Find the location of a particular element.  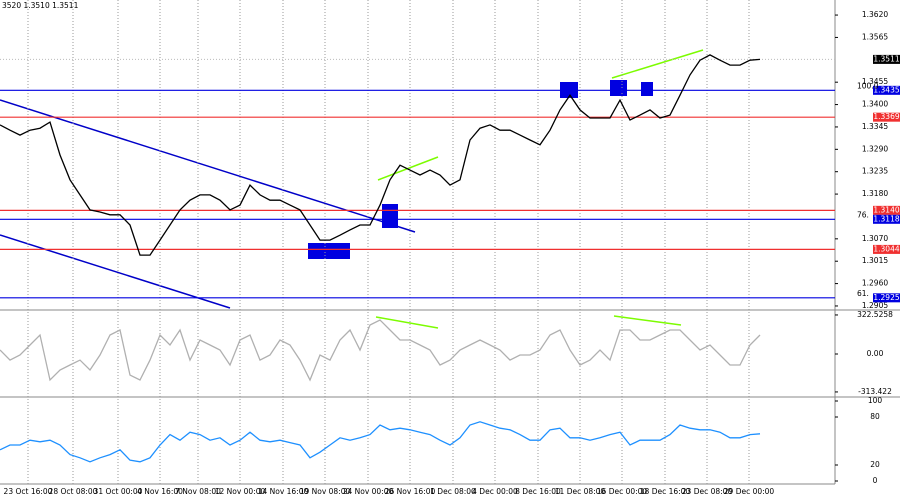

x-tick-label: 28 Oct 08:00 is located at coordinates (73, 491).